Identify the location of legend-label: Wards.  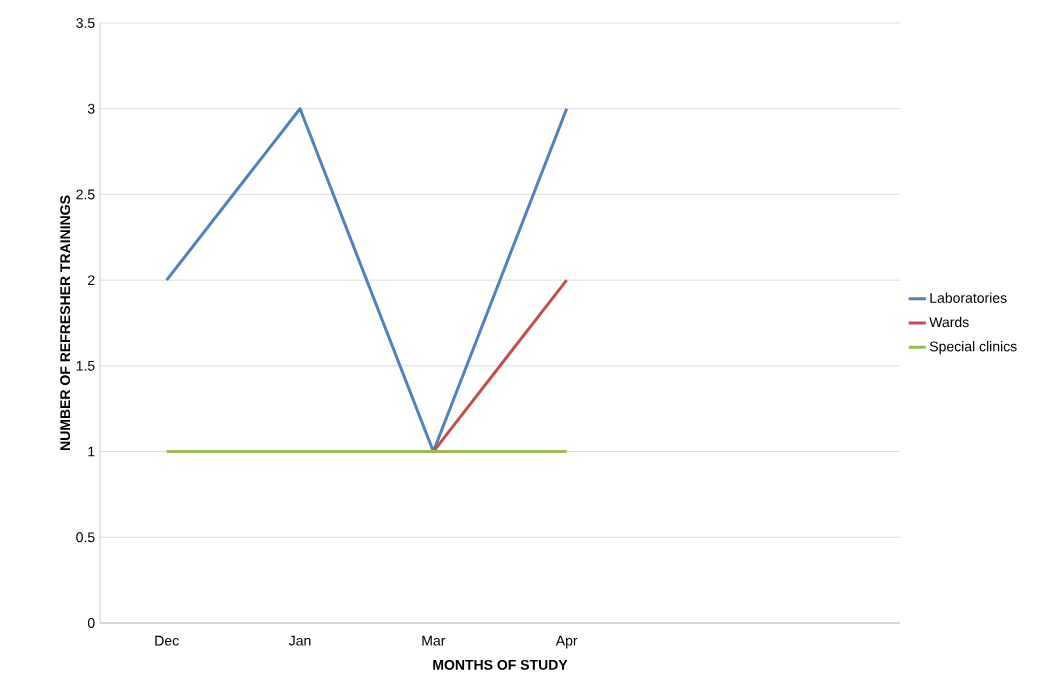
(949, 322).